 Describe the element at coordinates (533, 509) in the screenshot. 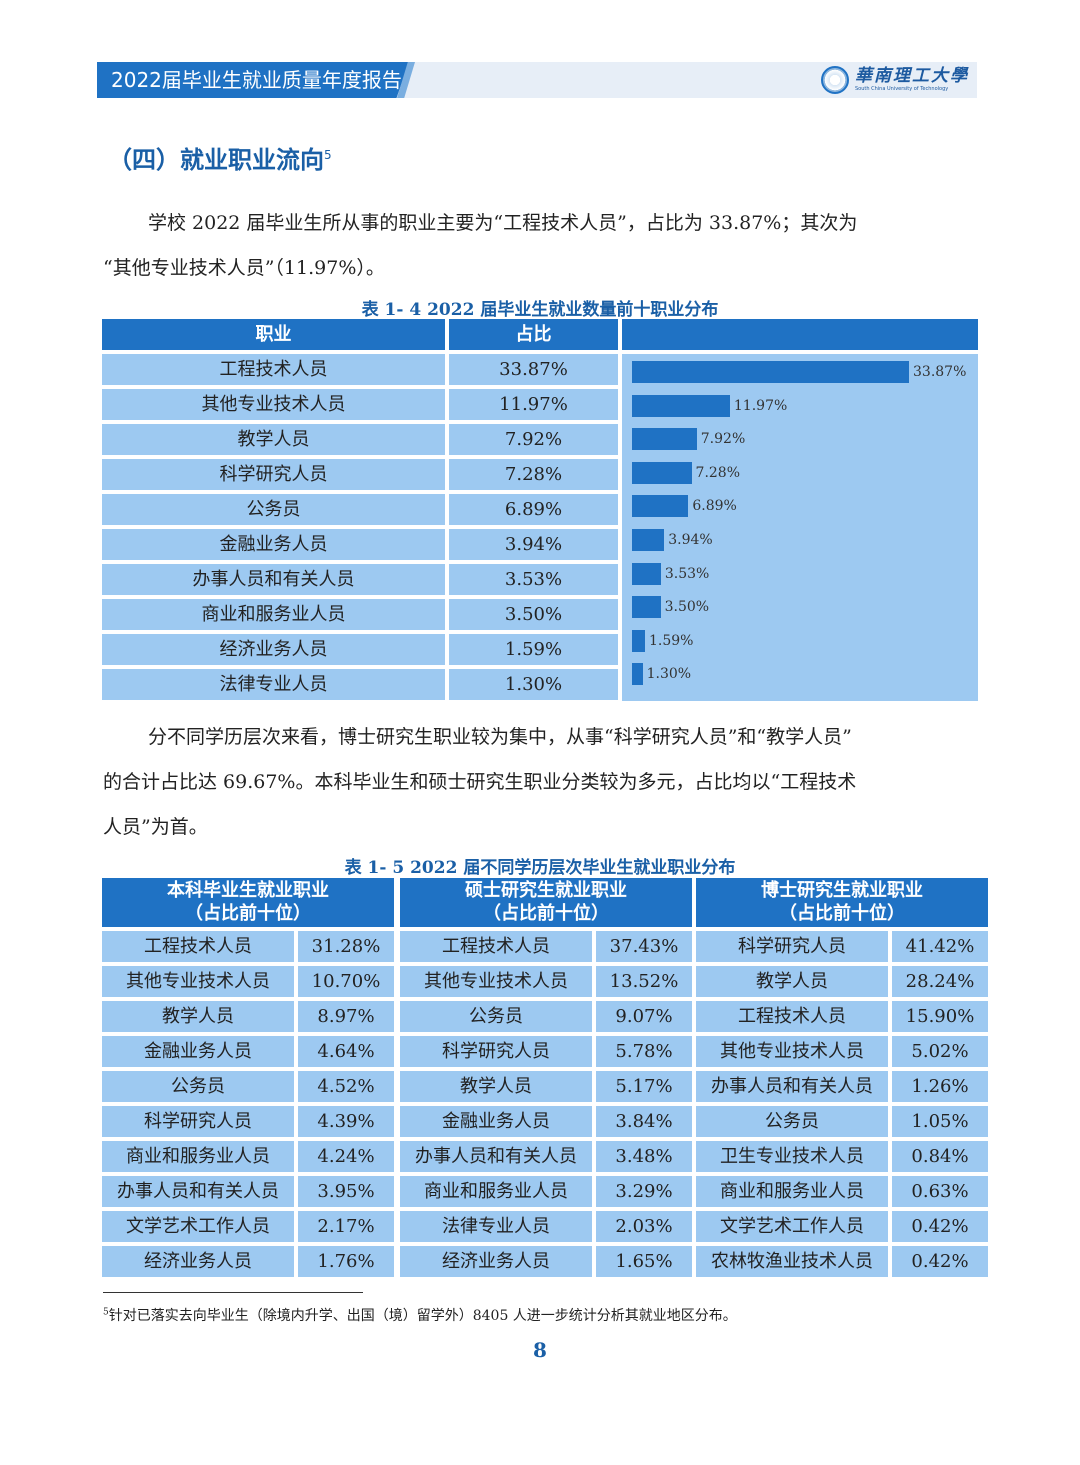

I see `share-cell: 6.89%` at that location.